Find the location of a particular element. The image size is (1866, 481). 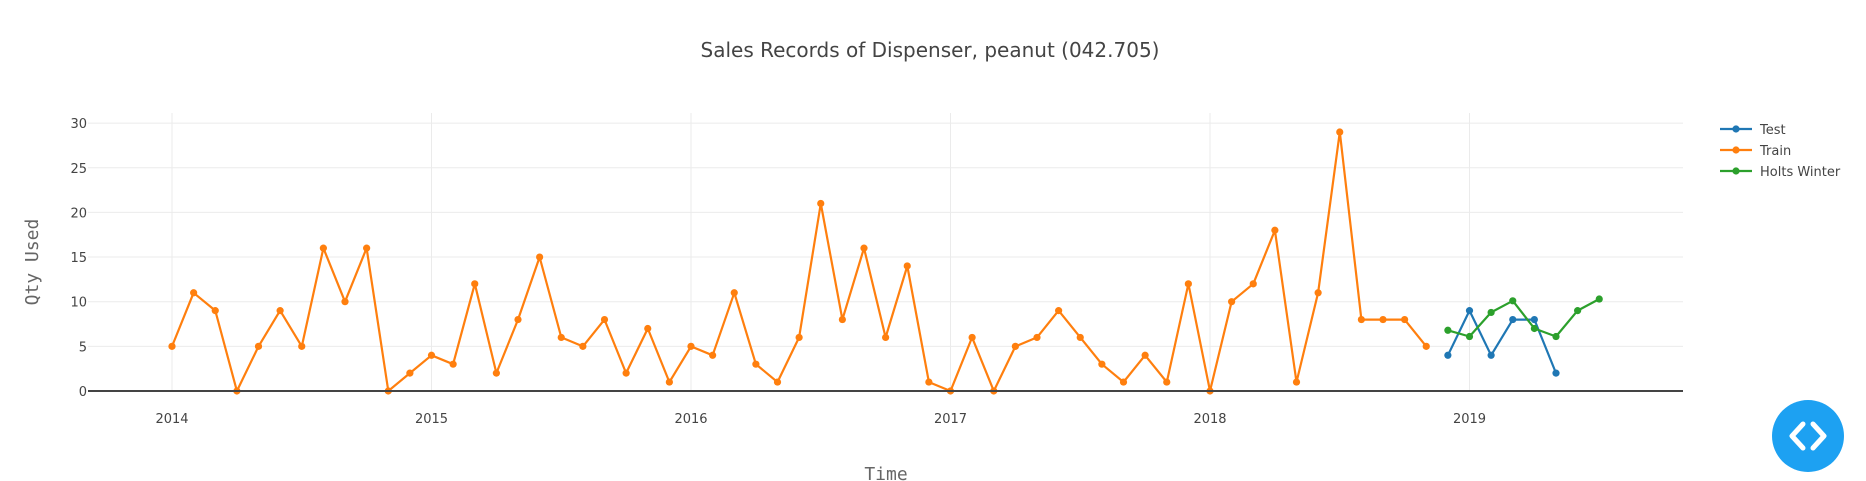

x-tick-label: 2014 is located at coordinates (171, 419).